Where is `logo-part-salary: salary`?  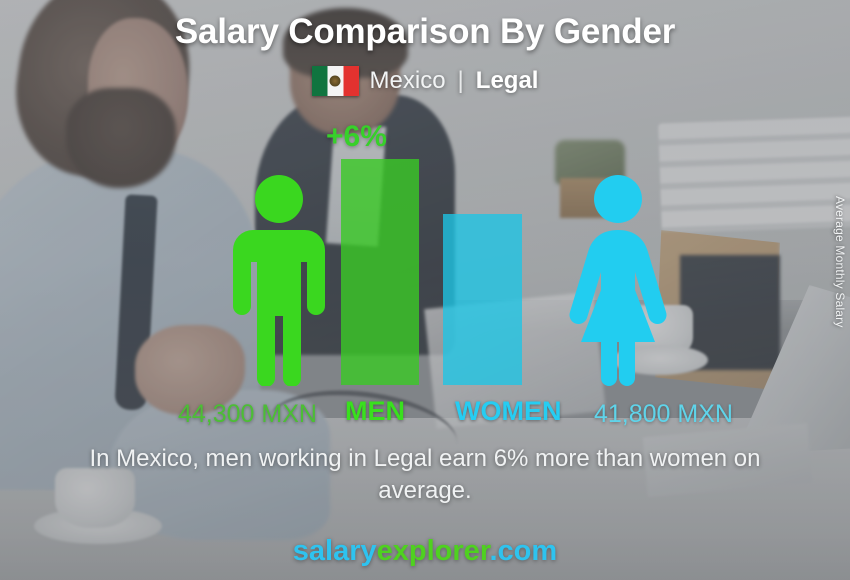 logo-part-salary: salary is located at coordinates (334, 551).